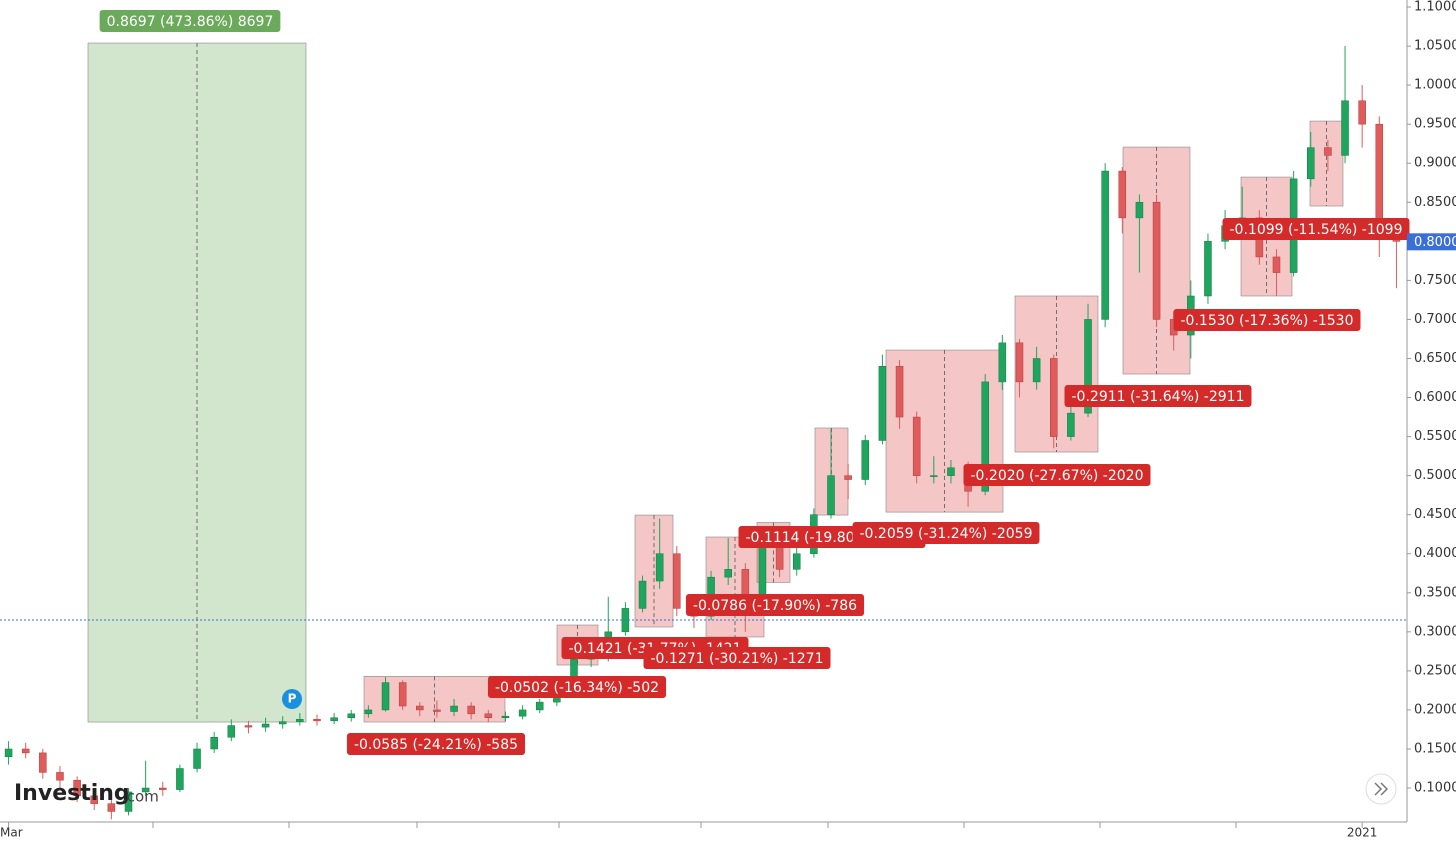 Image resolution: width=1456 pixels, height=843 pixels. Describe the element at coordinates (1435, 514) in the screenshot. I see `y-tick-label: 0.4500` at that location.